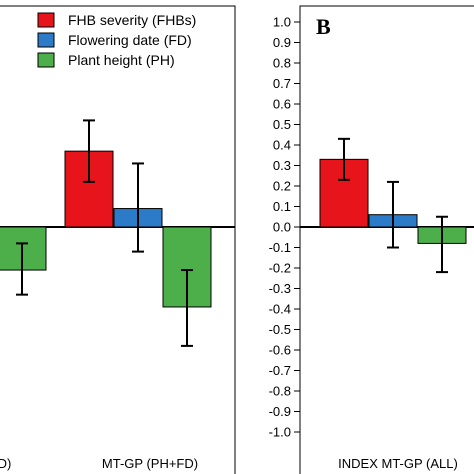  What do you see at coordinates (282, 63) in the screenshot?
I see `y-tick-label: 0.8` at bounding box center [282, 63].